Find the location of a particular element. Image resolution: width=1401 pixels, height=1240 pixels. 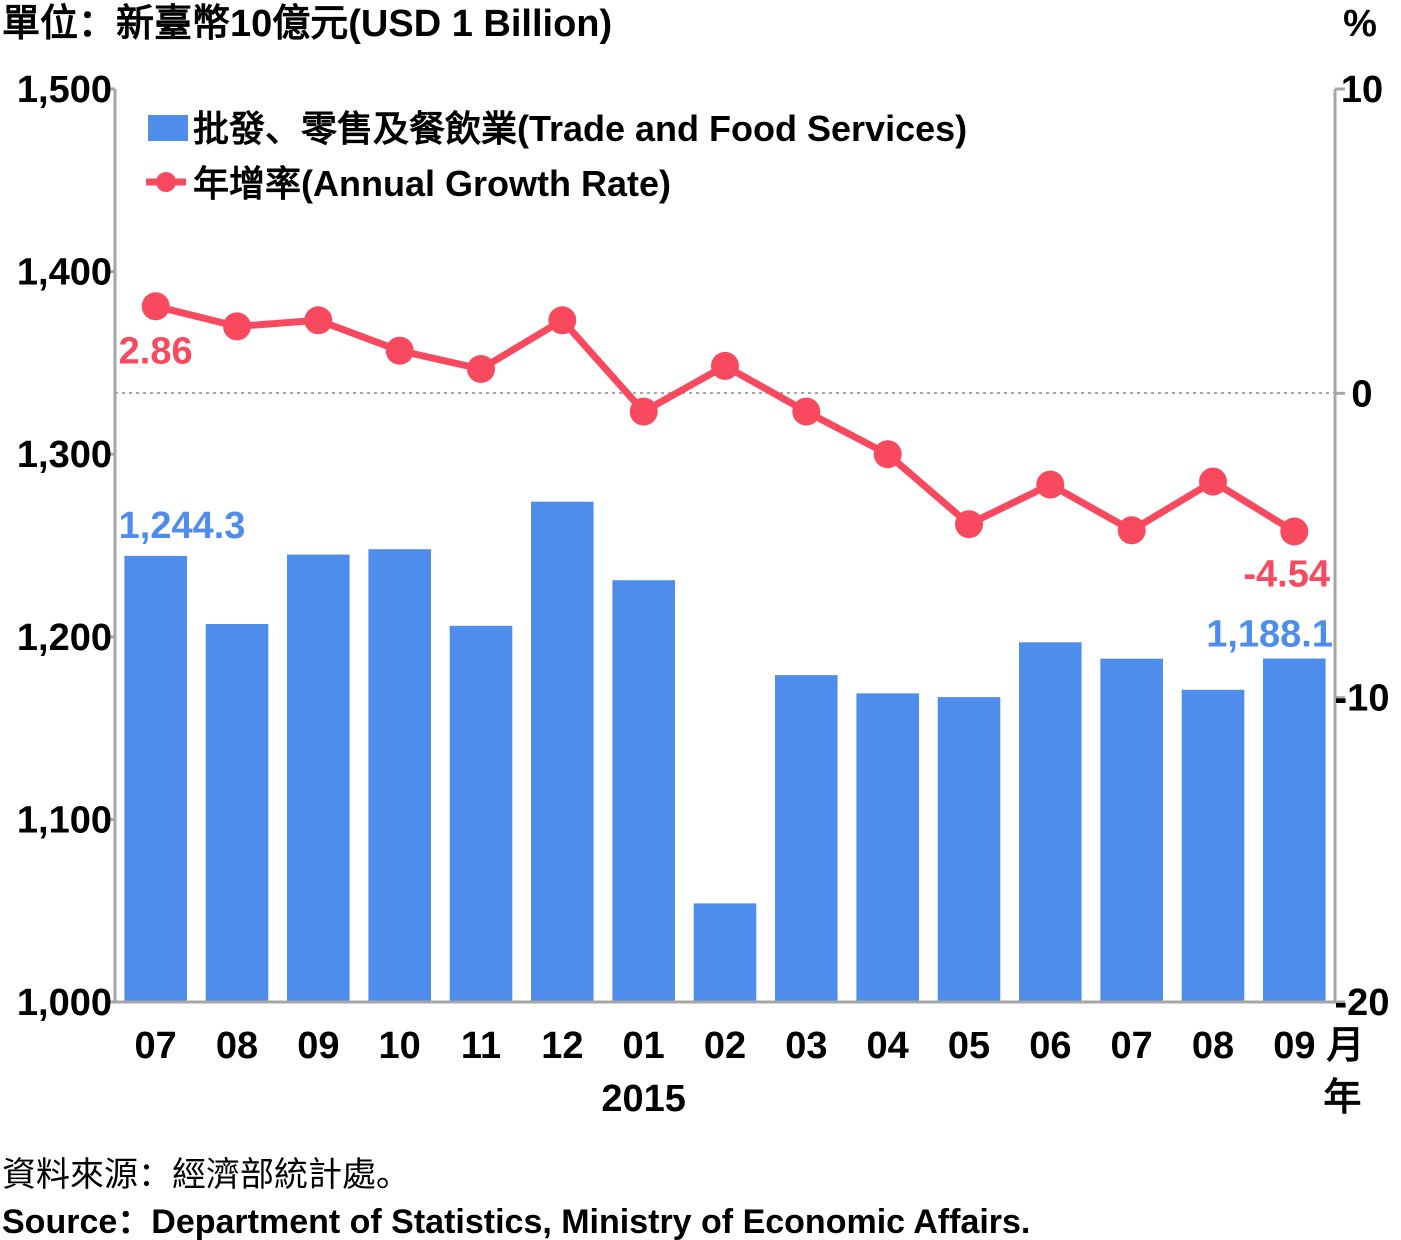

source-zh: 資料來源：經濟部統計處。 is located at coordinates (206, 1175).